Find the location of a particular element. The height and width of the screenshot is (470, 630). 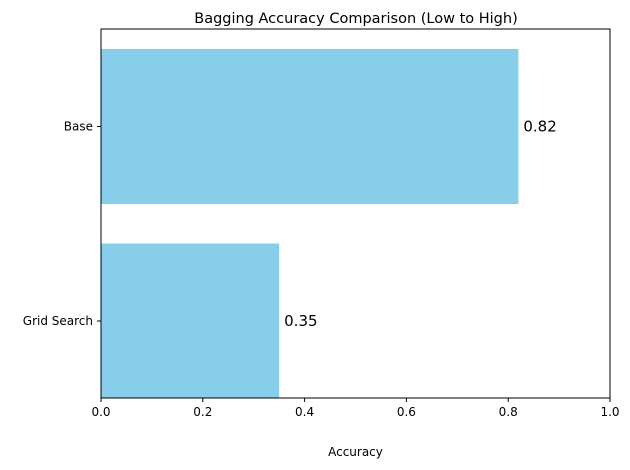

y-tick-label: Base is located at coordinates (78, 127).